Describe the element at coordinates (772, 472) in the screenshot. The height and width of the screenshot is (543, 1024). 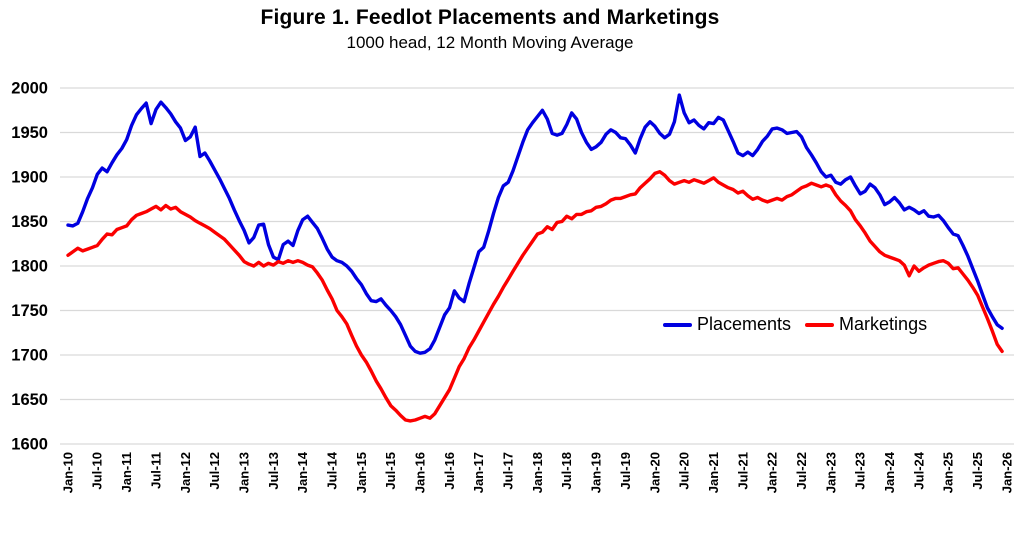
I see `x-axis-tick-label-Jan-22: Jan-22` at that location.